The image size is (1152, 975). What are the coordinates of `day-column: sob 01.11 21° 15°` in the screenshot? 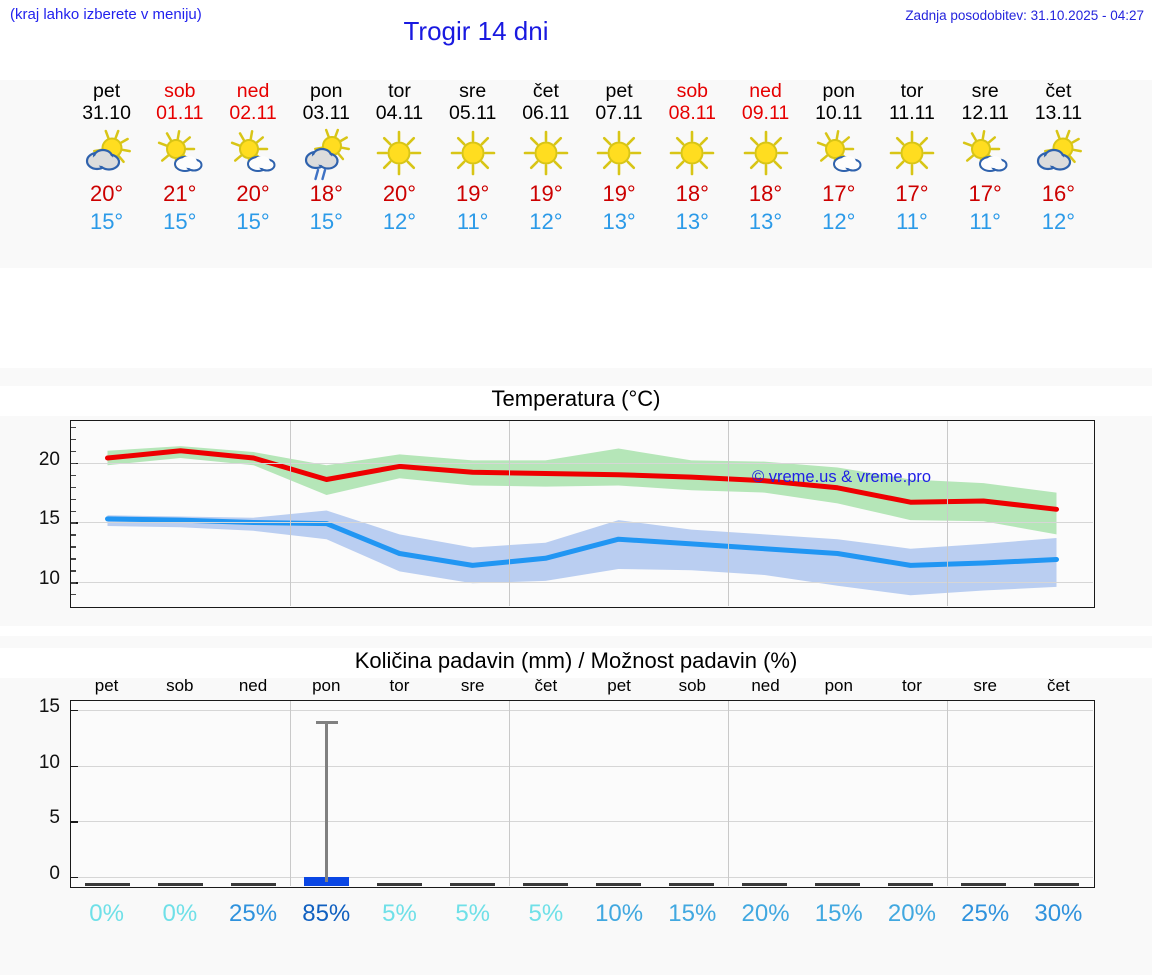 It's located at (180, 158).